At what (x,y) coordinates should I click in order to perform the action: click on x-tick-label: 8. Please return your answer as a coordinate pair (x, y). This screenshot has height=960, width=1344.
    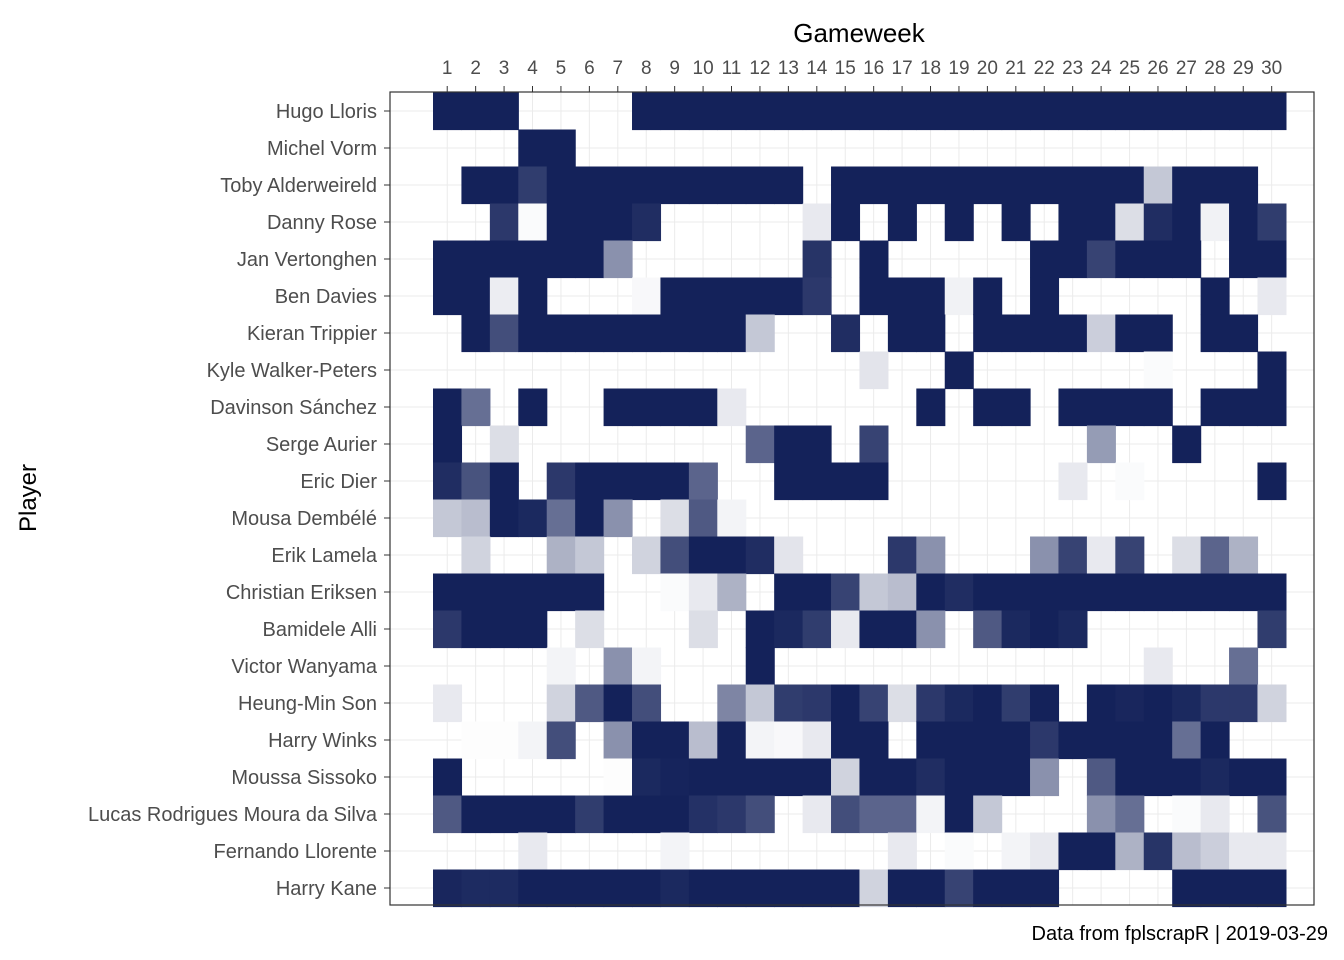
    Looking at the image, I should click on (646, 68).